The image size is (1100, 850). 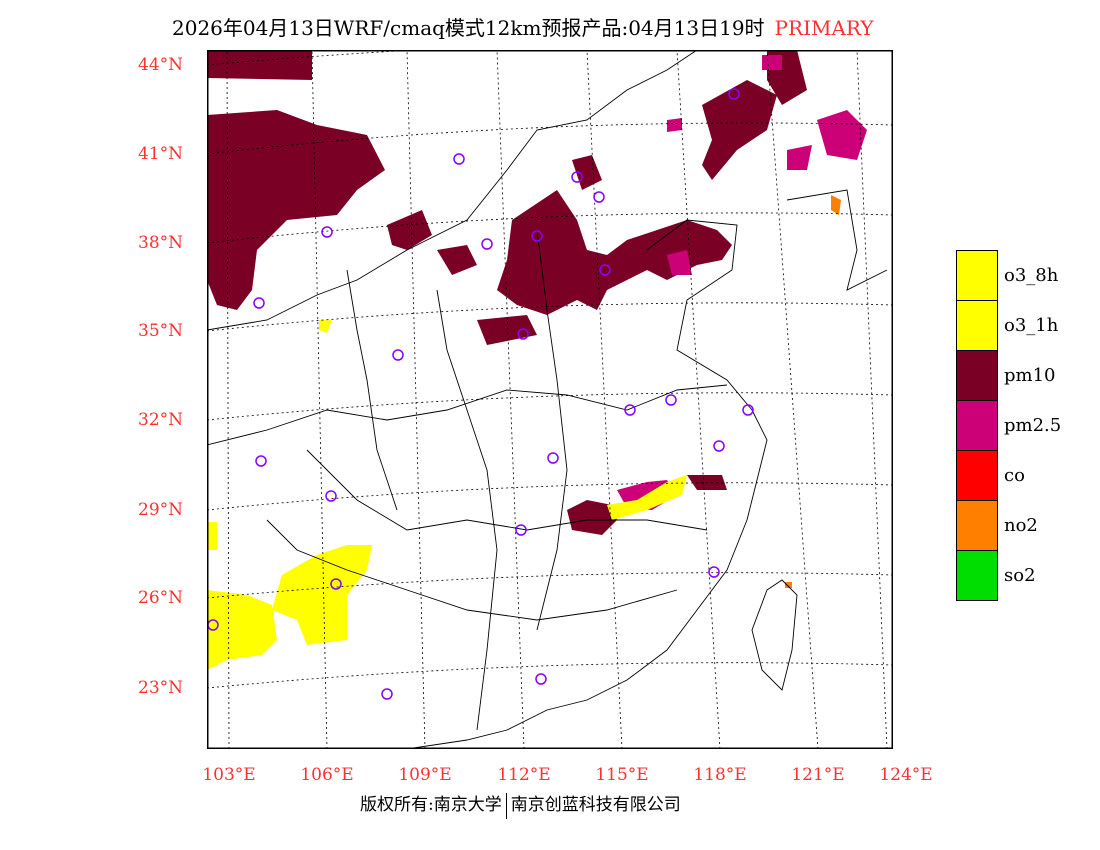 What do you see at coordinates (431, 805) in the screenshot?
I see `copyright-owner: 版权所有:南京大学` at bounding box center [431, 805].